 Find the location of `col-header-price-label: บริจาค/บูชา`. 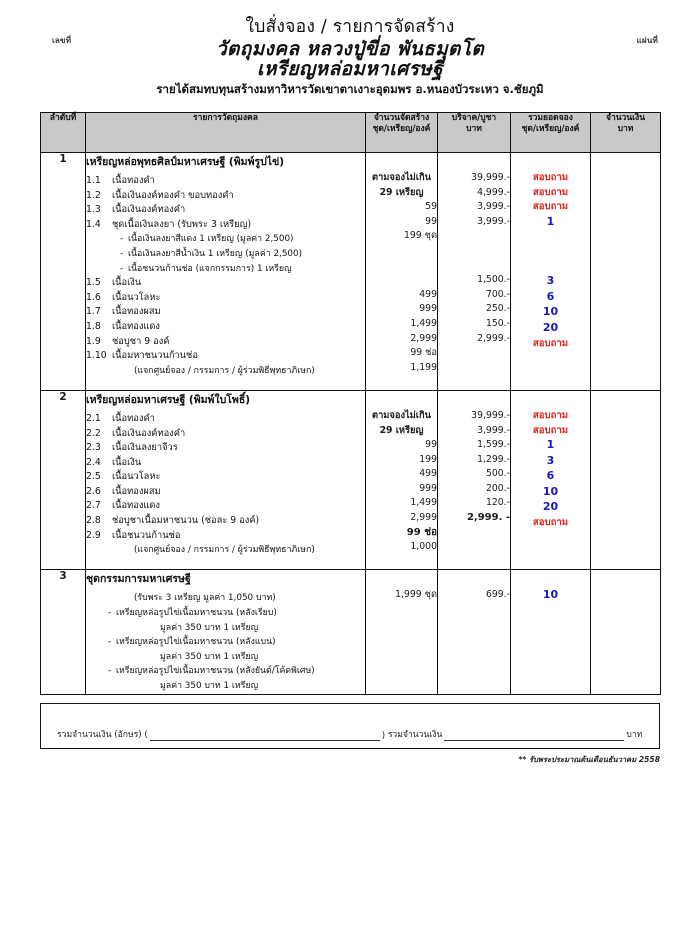

col-header-price-label: บริจาค/บูชา is located at coordinates (474, 118).